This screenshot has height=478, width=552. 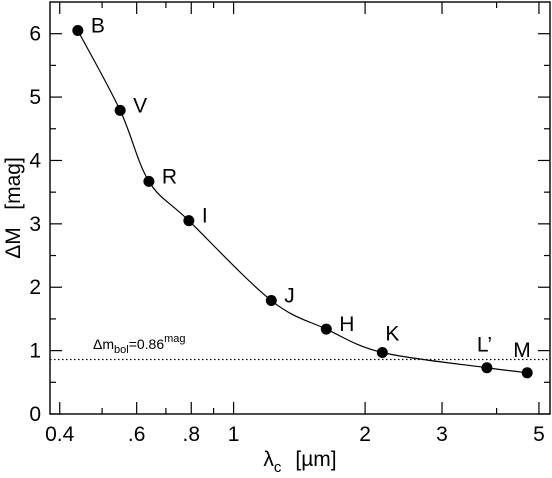 I want to click on x-tick-label: 0.4, so click(x=60, y=434).